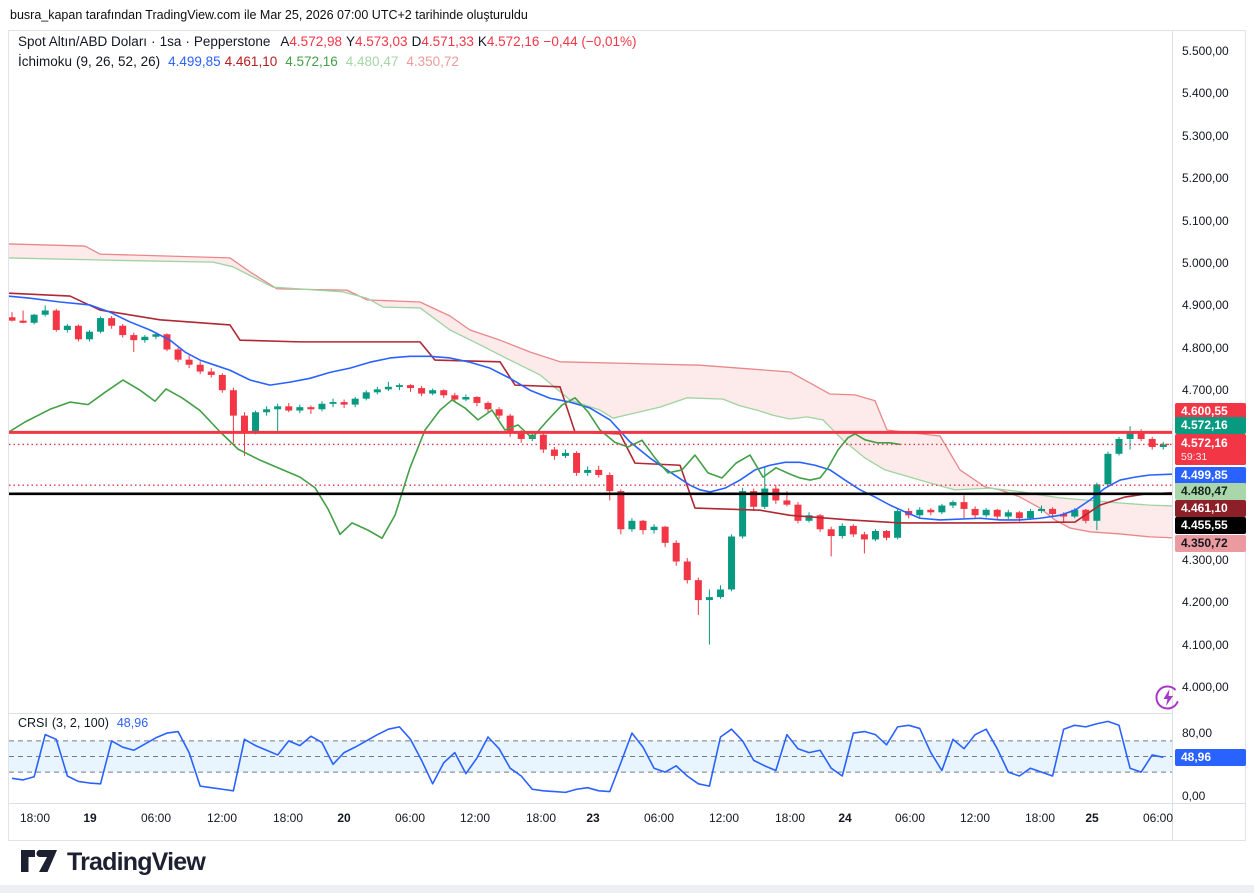 This screenshot has height=893, width=1254. What do you see at coordinates (1205, 390) in the screenshot?
I see `price-axis-tick: 4.700,00` at bounding box center [1205, 390].